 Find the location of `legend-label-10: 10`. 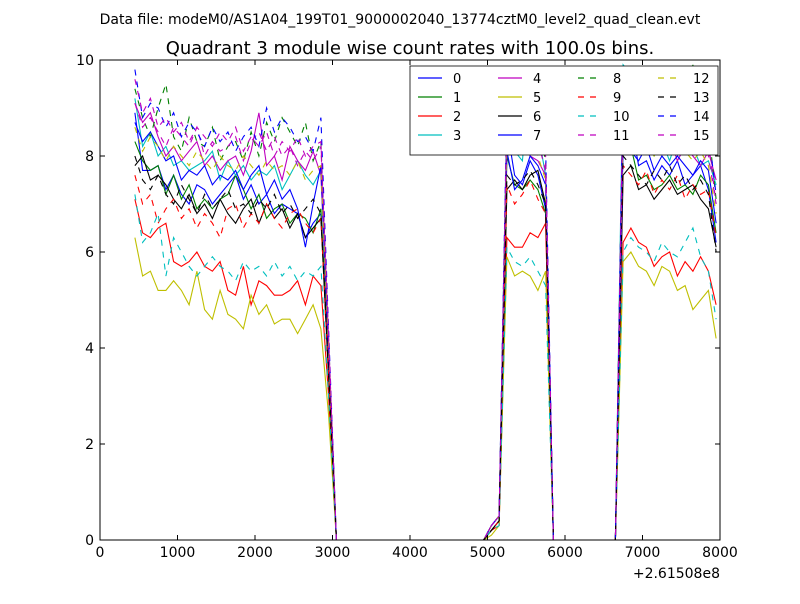

legend-label-10: 10 is located at coordinates (621, 117).